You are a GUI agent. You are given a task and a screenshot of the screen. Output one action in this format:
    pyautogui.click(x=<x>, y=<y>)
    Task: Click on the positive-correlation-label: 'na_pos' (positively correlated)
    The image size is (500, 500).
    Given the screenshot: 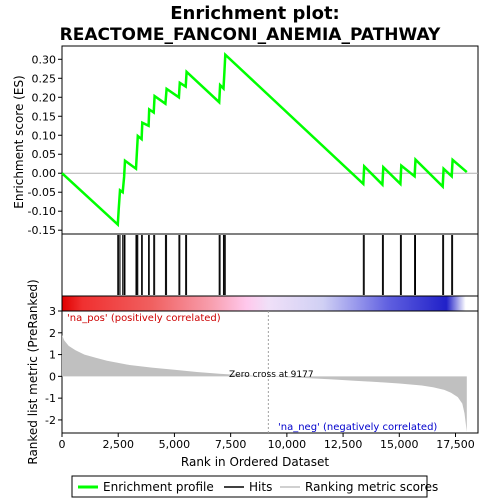 What is the action you would take?
    pyautogui.click(x=144, y=318)
    